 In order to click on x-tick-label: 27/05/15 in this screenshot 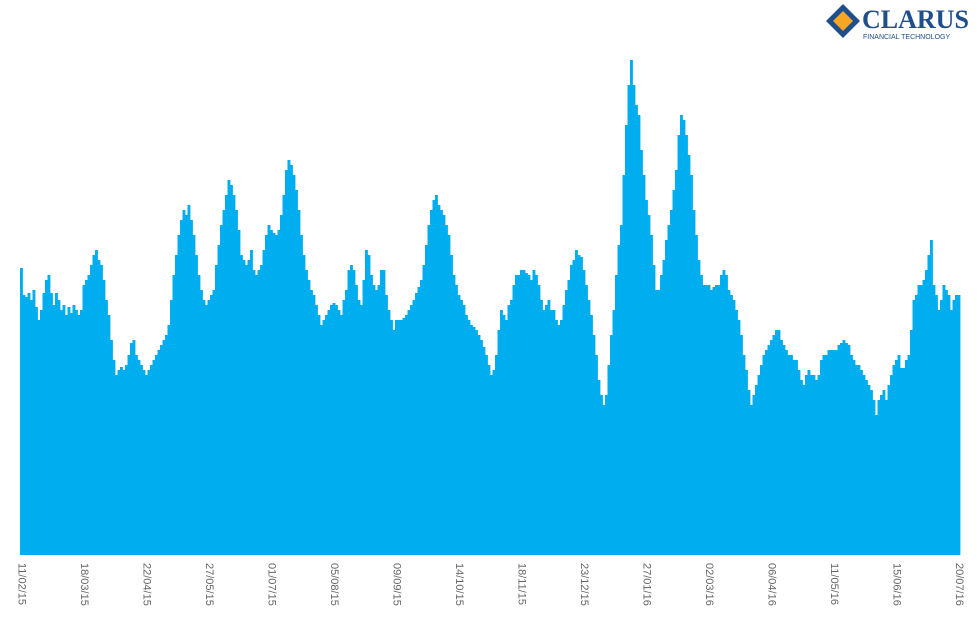, I will do `click(209, 584)`.